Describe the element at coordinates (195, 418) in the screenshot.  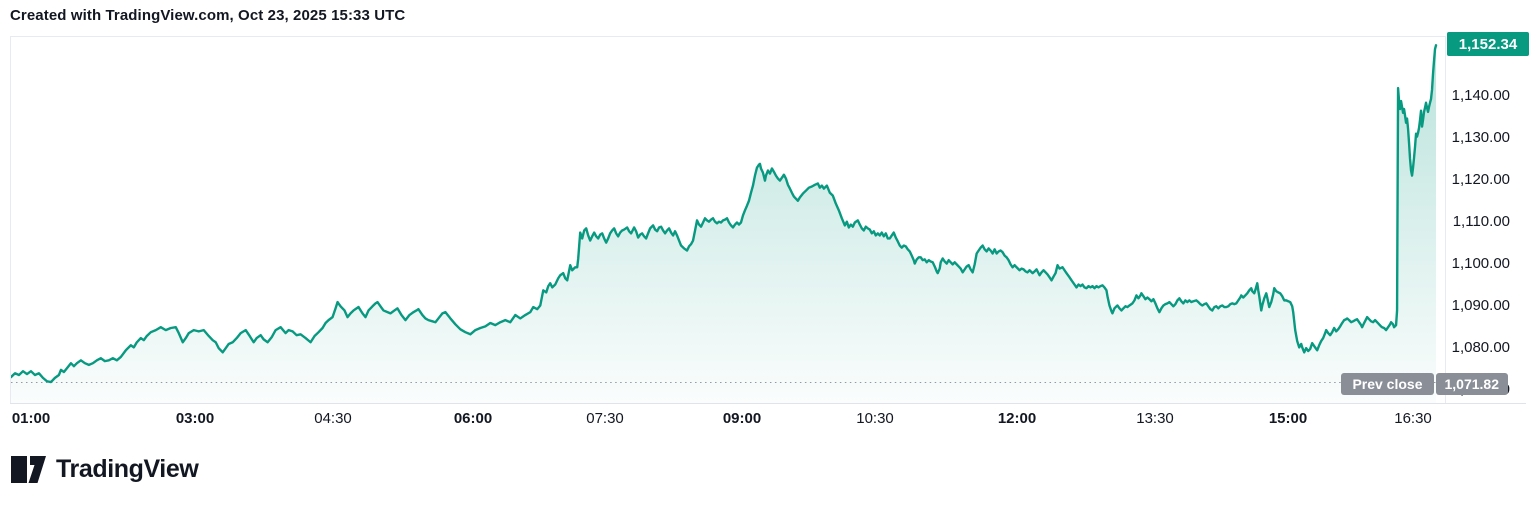
I see `time-tick-label: 03:00` at that location.